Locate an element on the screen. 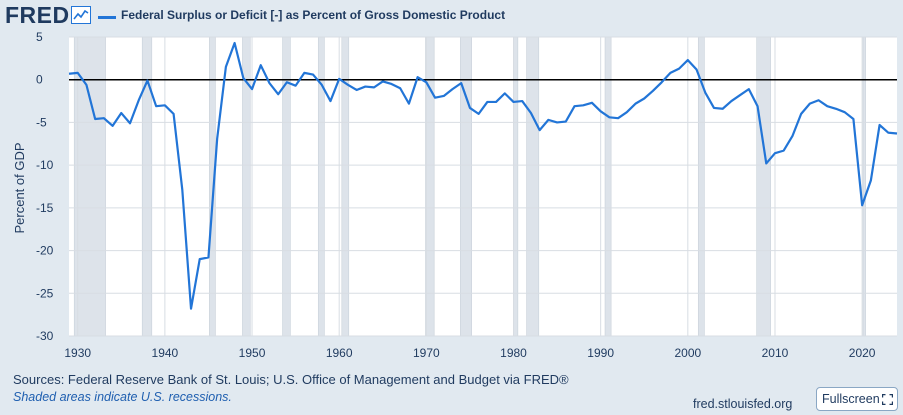 The width and height of the screenshot is (903, 415). x-tick-label: 1940 is located at coordinates (165, 353).